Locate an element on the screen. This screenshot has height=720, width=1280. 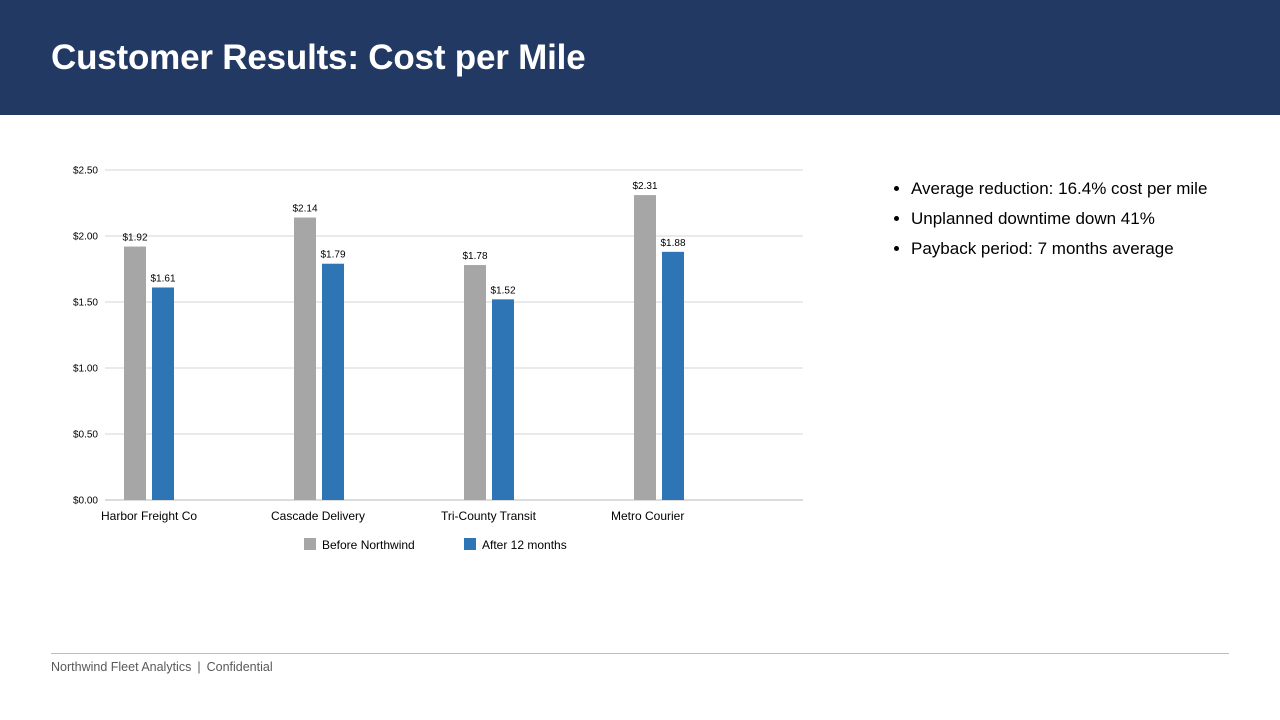
data-label: $1.79 is located at coordinates (332, 255).